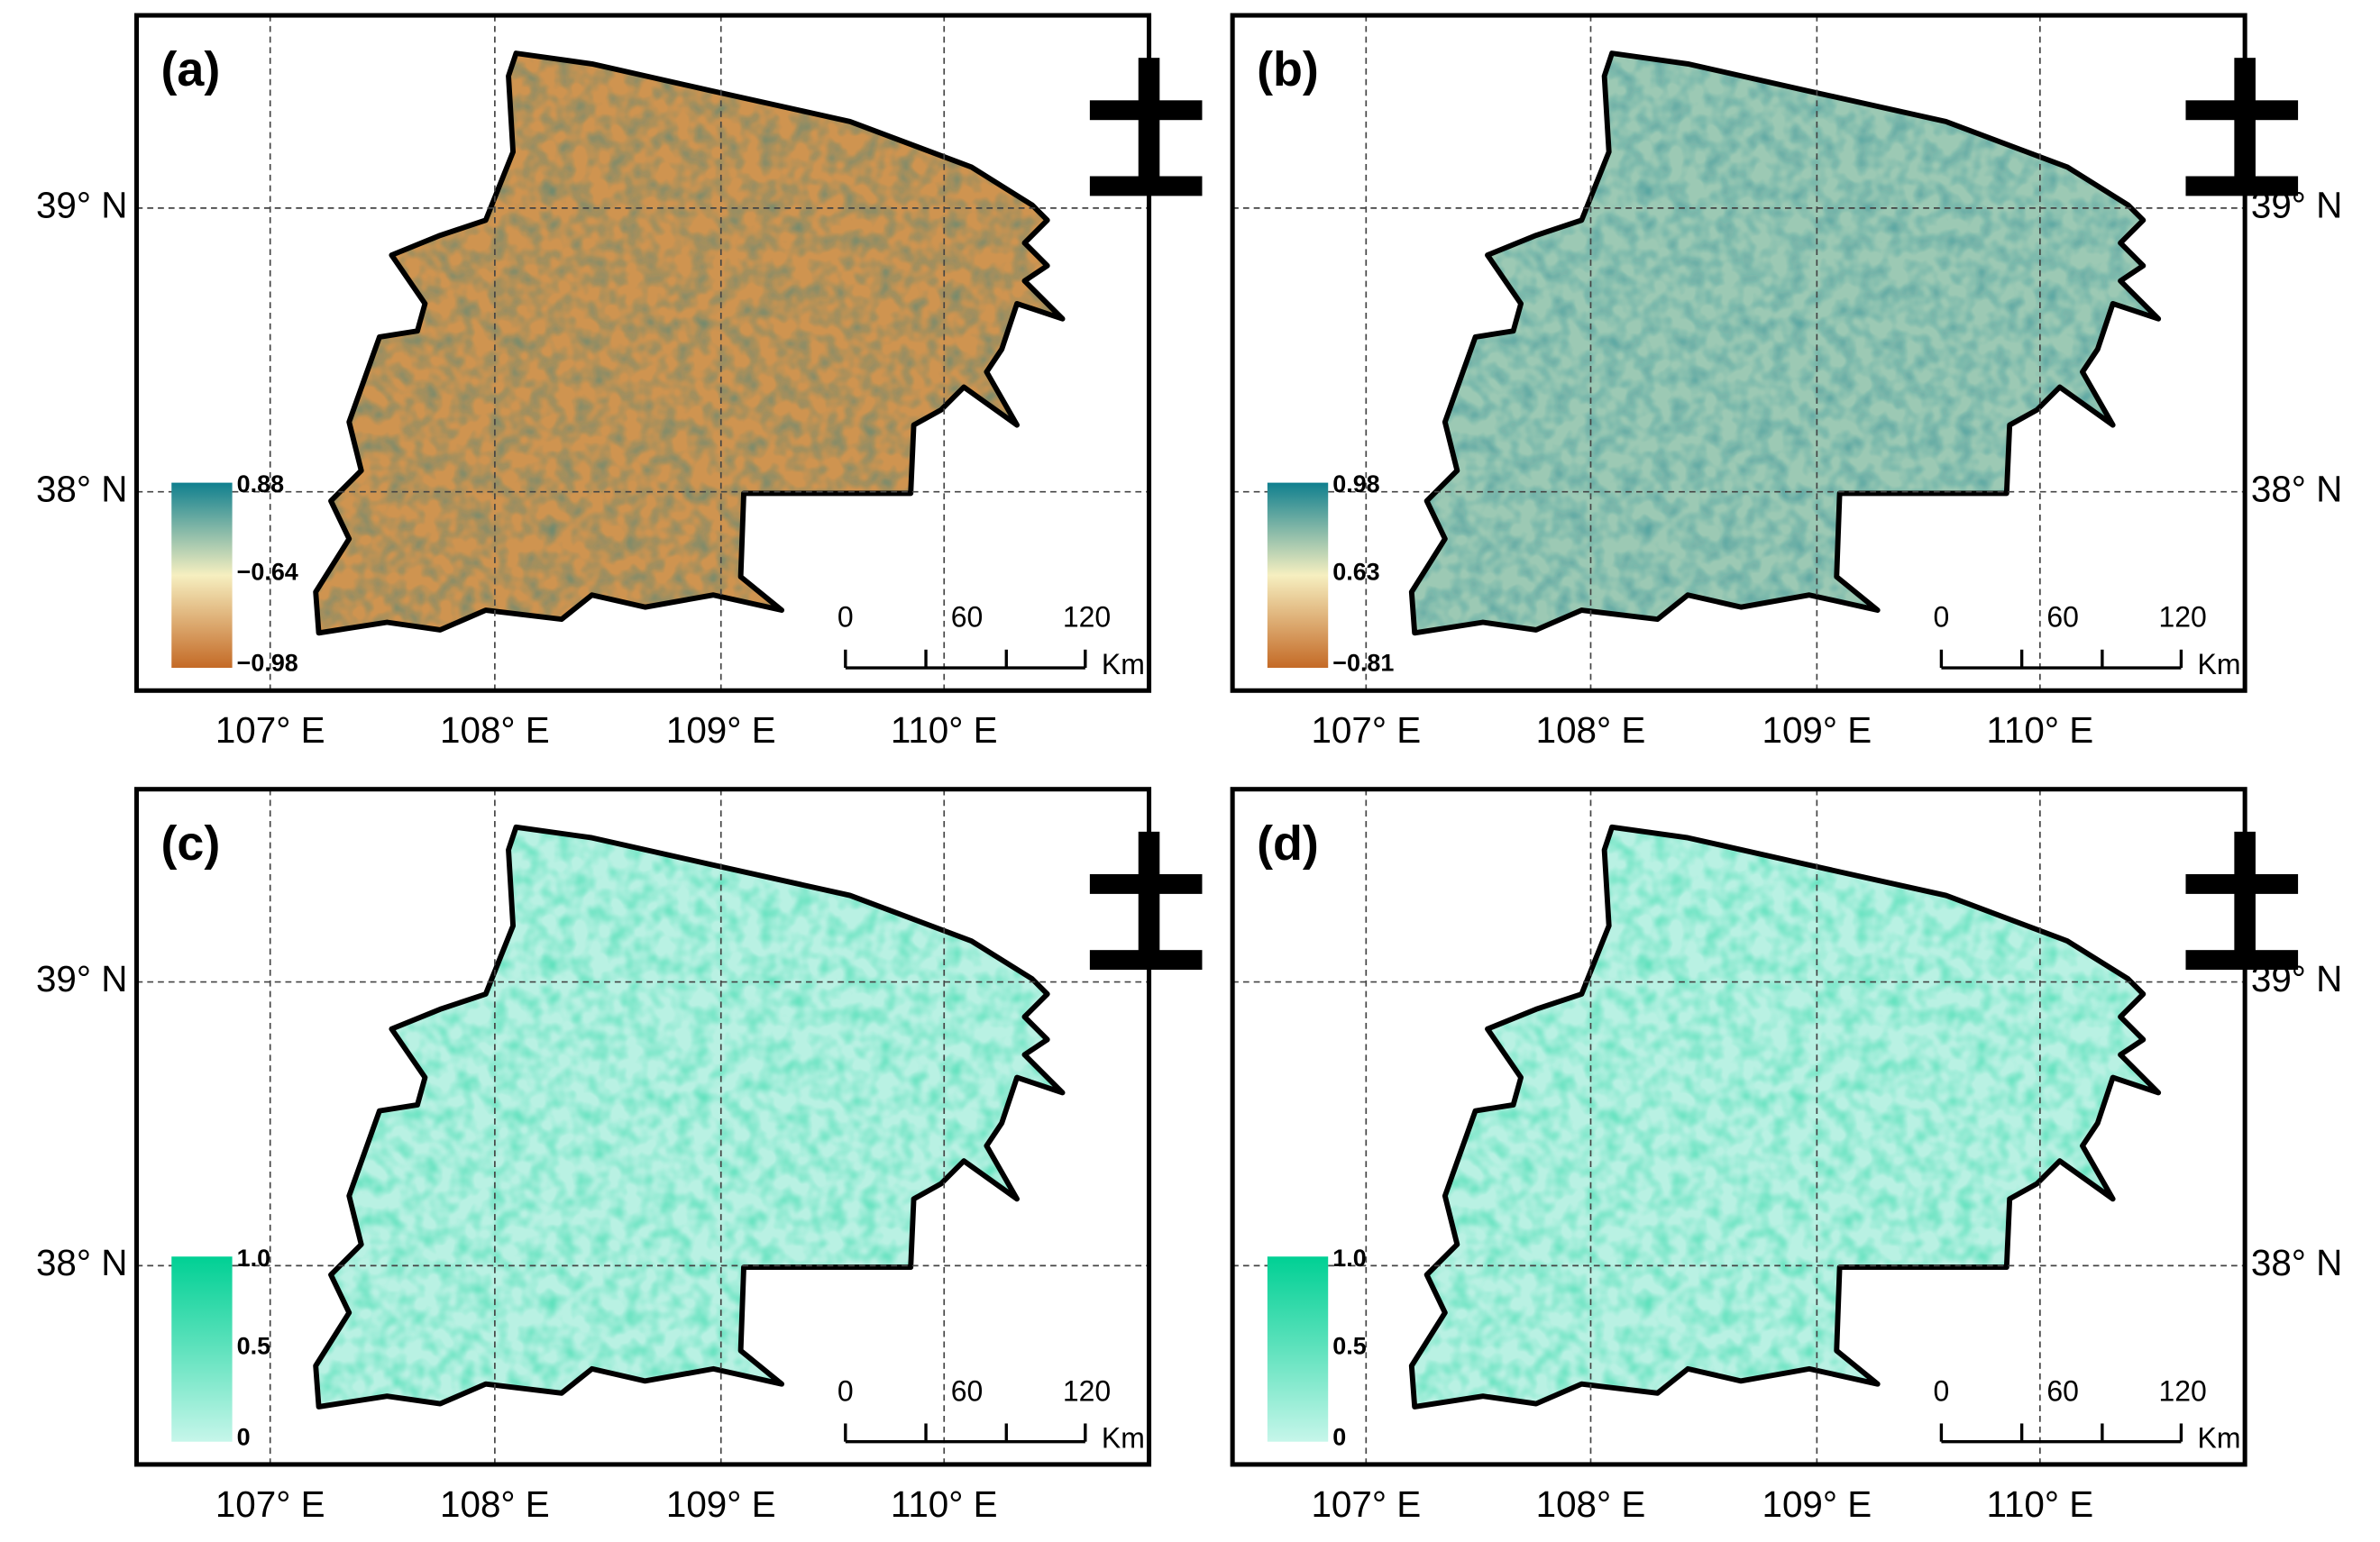 The width and height of the screenshot is (2380, 1542). What do you see at coordinates (260, 483) in the screenshot?
I see `legend-label: 0.88` at bounding box center [260, 483].